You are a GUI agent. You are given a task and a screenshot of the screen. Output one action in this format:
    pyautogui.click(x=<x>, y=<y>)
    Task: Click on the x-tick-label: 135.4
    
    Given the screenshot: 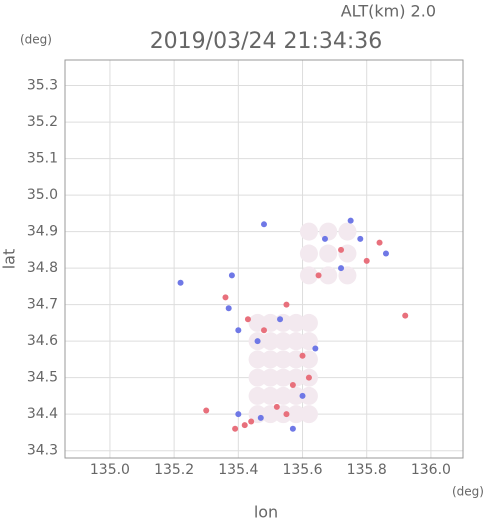 What is the action you would take?
    pyautogui.click(x=238, y=470)
    